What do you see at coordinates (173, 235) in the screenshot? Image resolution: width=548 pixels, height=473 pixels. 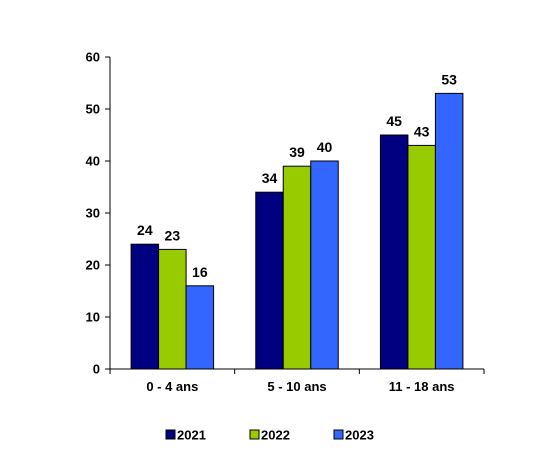 I see `data-label: 23` at bounding box center [173, 235].